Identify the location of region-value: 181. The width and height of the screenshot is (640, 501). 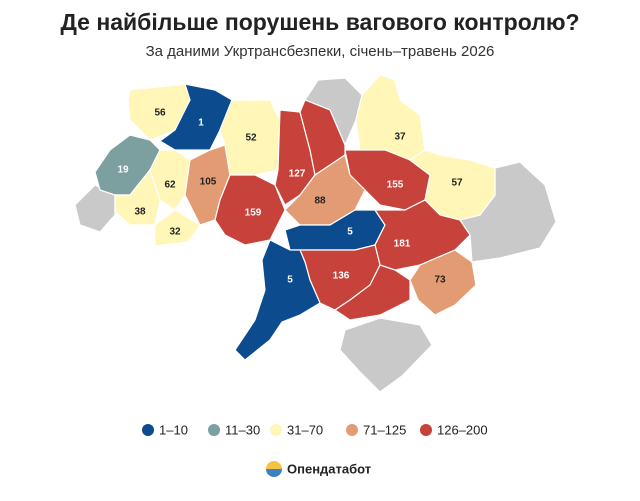
(402, 244).